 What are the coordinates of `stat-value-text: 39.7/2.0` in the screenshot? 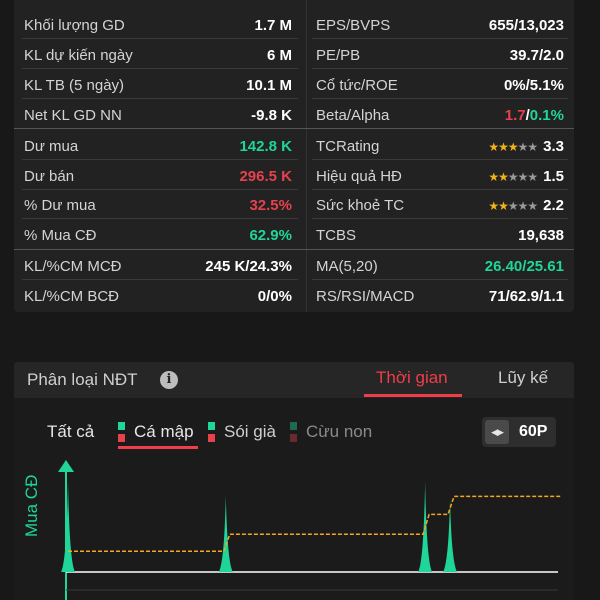 It's located at (536, 55).